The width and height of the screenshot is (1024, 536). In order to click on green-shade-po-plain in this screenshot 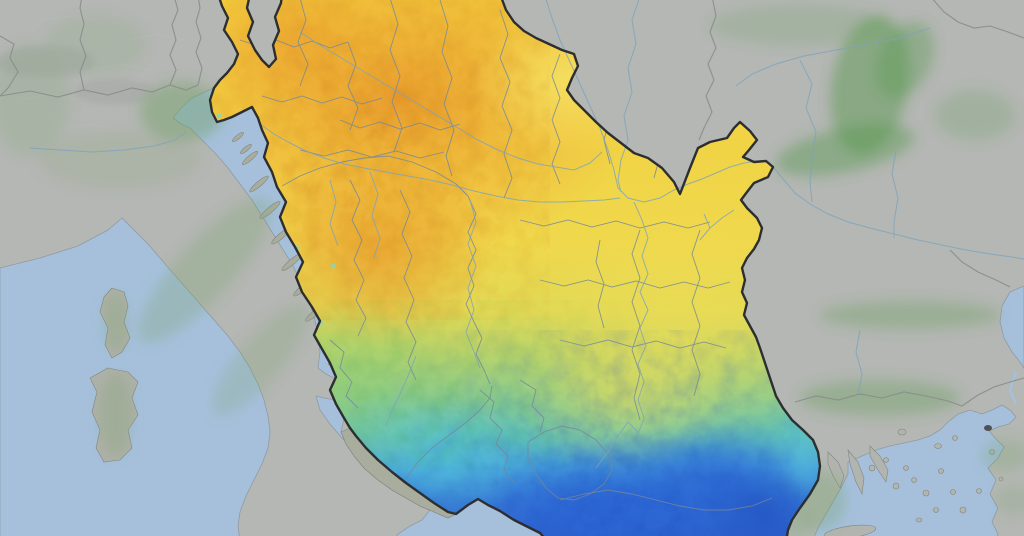, I will do `click(120, 160)`.